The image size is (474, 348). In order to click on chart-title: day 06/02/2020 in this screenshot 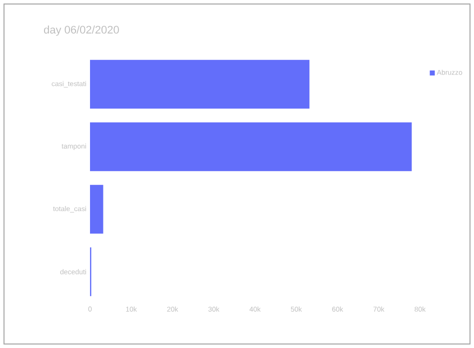, I will do `click(81, 31)`.